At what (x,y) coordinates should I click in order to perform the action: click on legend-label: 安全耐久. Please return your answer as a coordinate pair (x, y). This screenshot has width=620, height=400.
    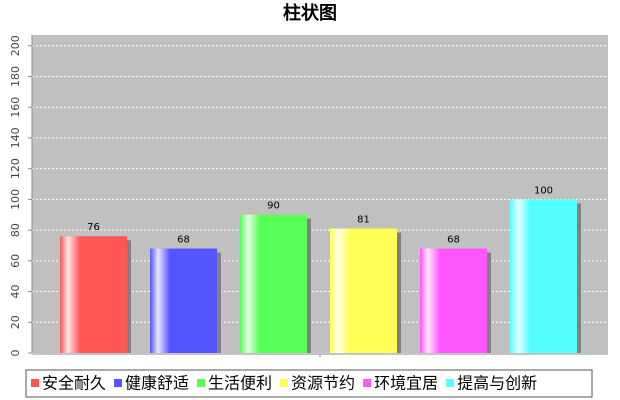
    Looking at the image, I should click on (74, 383).